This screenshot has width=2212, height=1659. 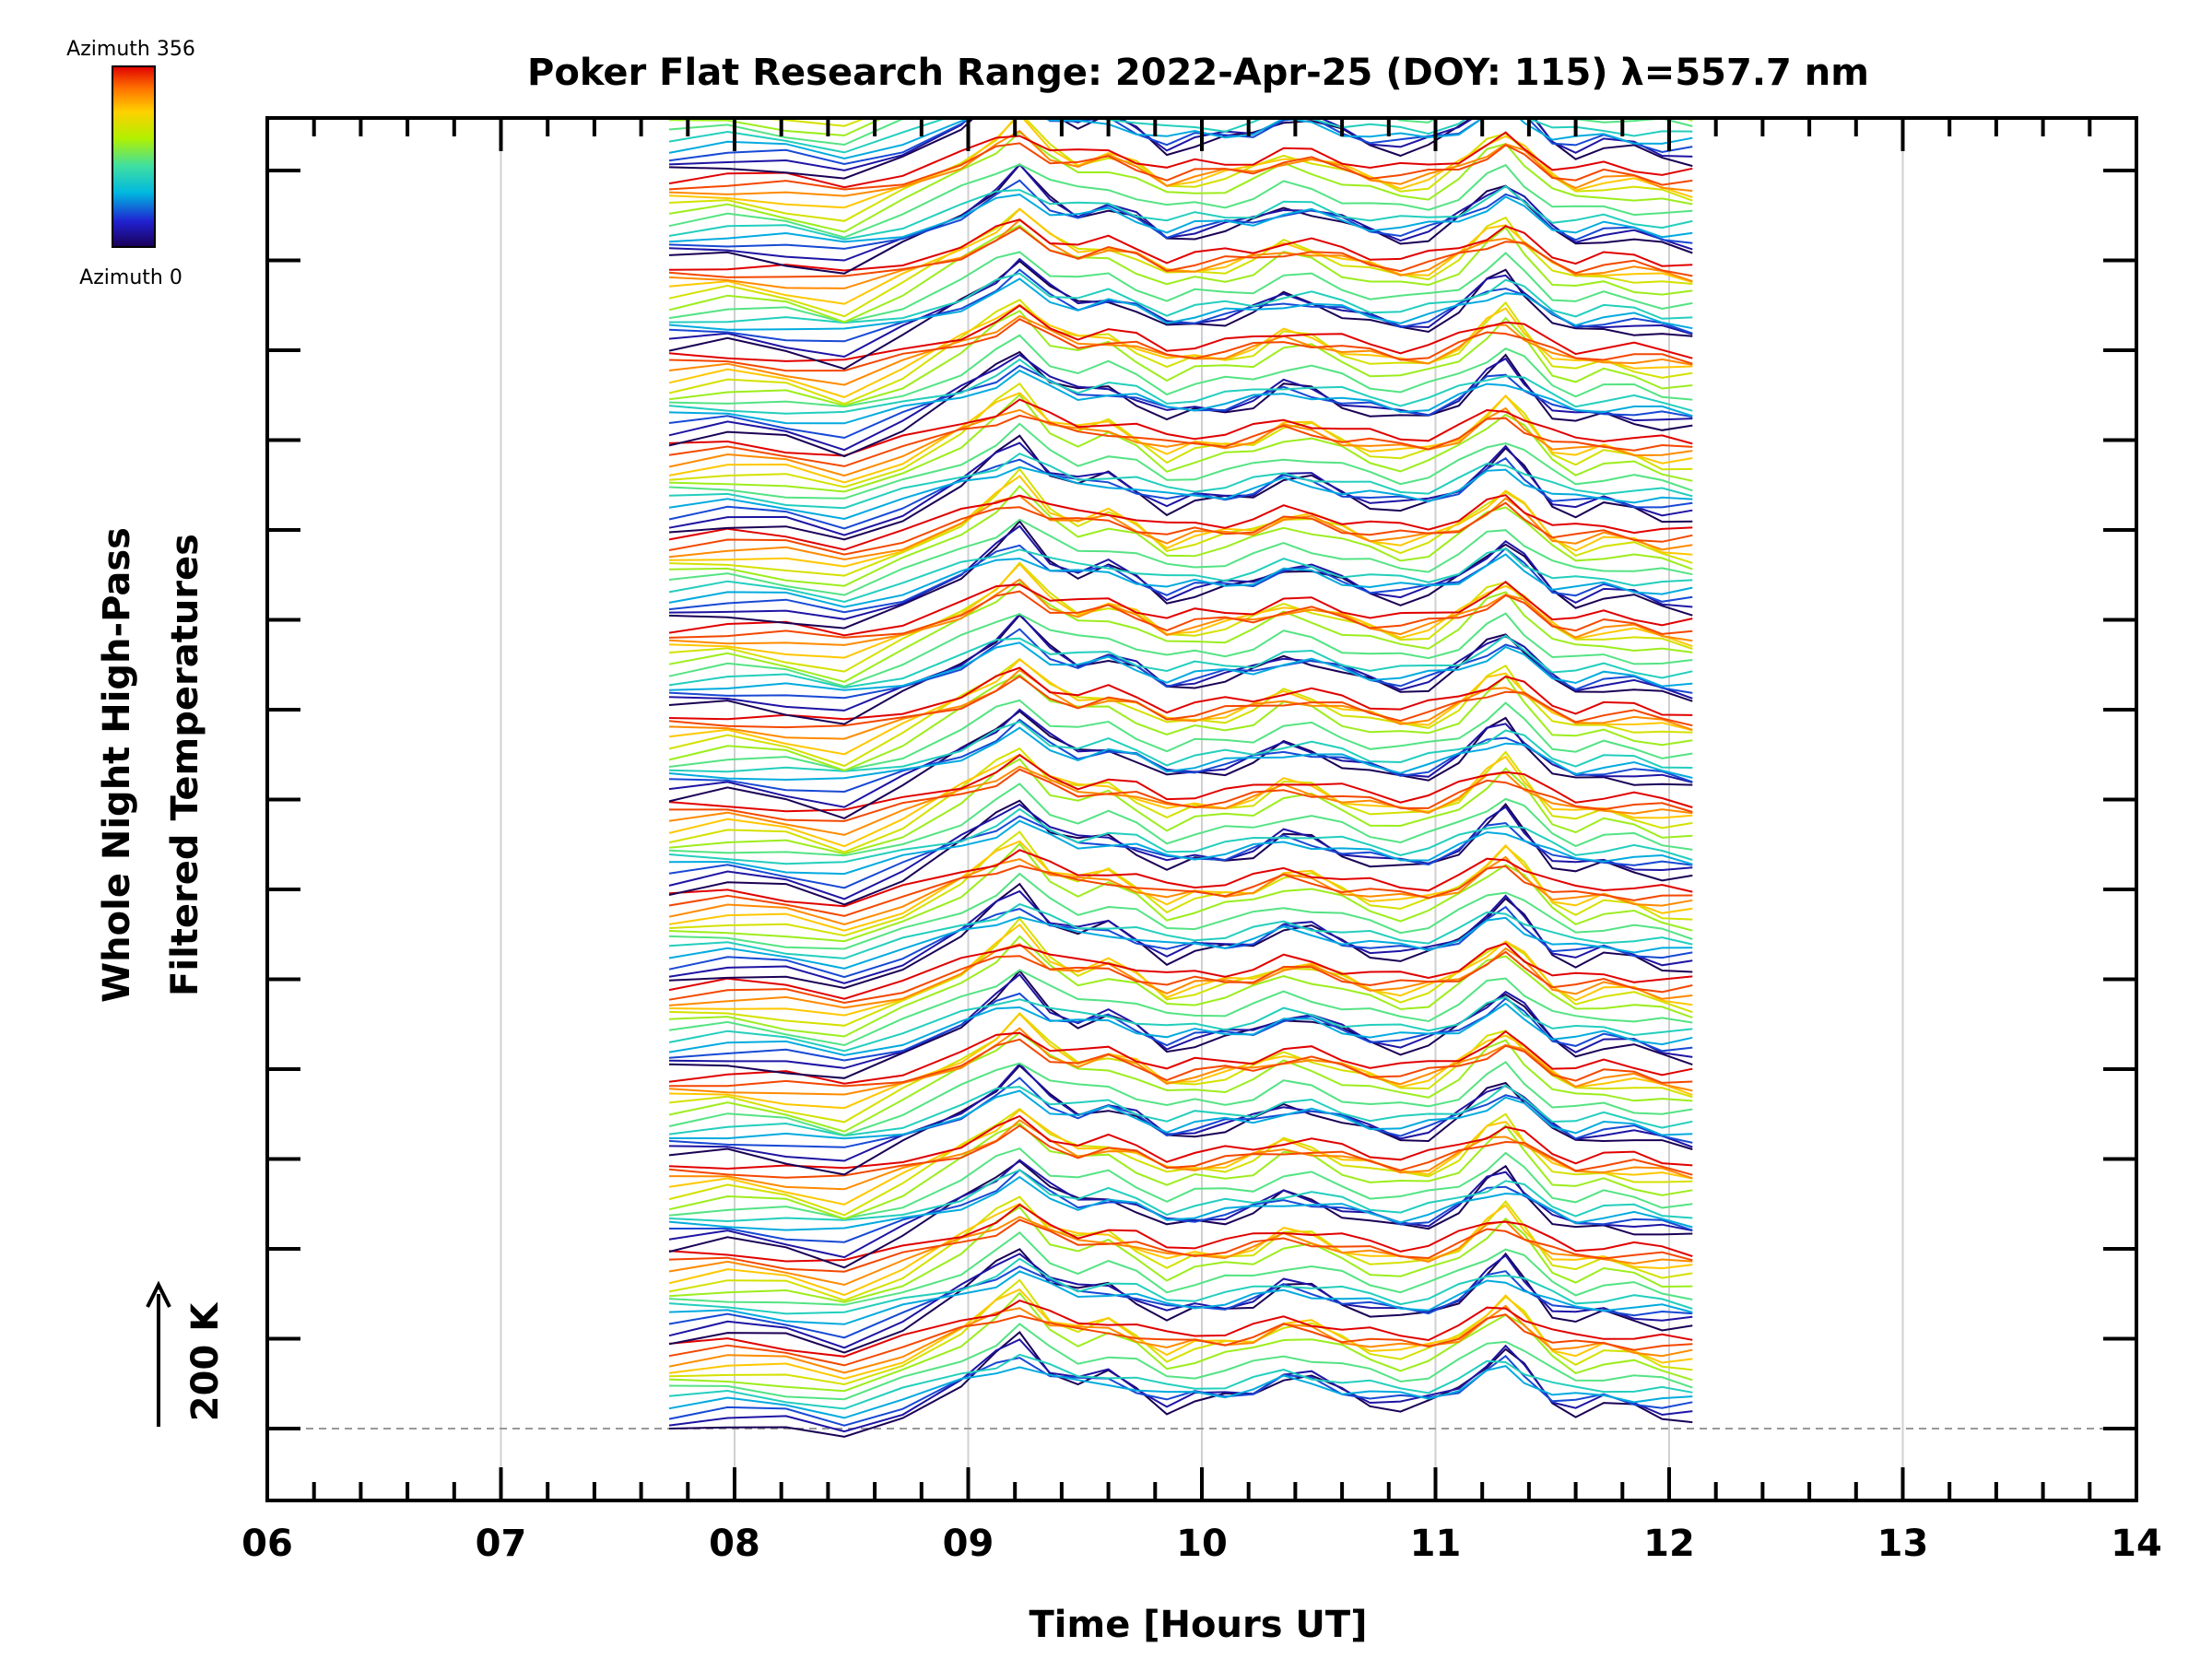 I want to click on x-axis-title: Time [Hours UT], so click(x=1199, y=1625).